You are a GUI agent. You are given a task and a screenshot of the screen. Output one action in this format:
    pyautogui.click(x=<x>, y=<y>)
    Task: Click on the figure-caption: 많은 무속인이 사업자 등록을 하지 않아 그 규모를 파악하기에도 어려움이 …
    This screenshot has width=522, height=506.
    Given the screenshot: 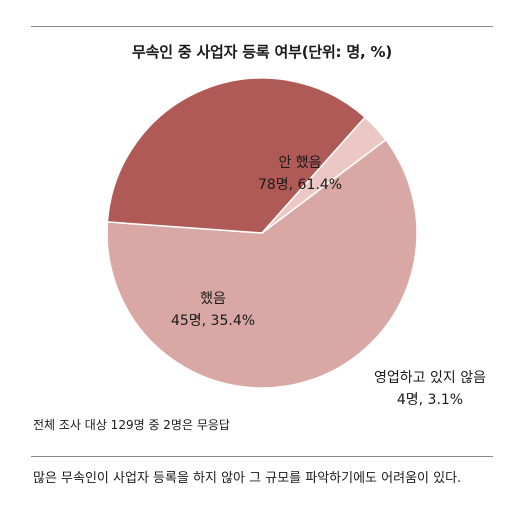 What is the action you would take?
    pyautogui.click(x=247, y=478)
    